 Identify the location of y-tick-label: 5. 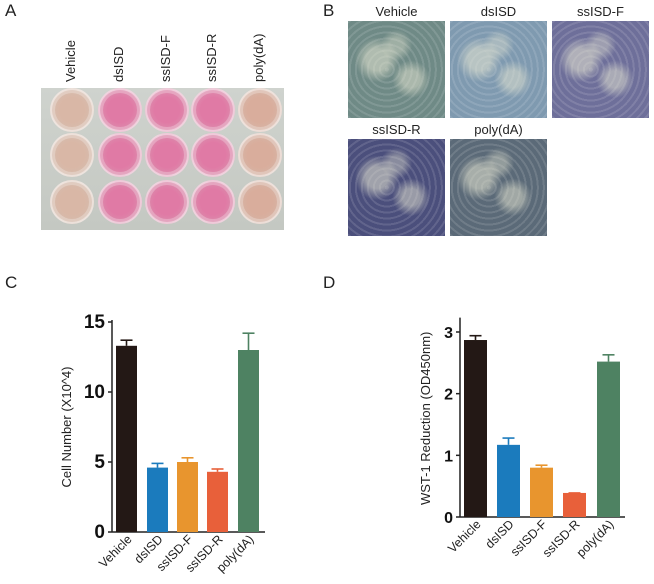
(99, 462).